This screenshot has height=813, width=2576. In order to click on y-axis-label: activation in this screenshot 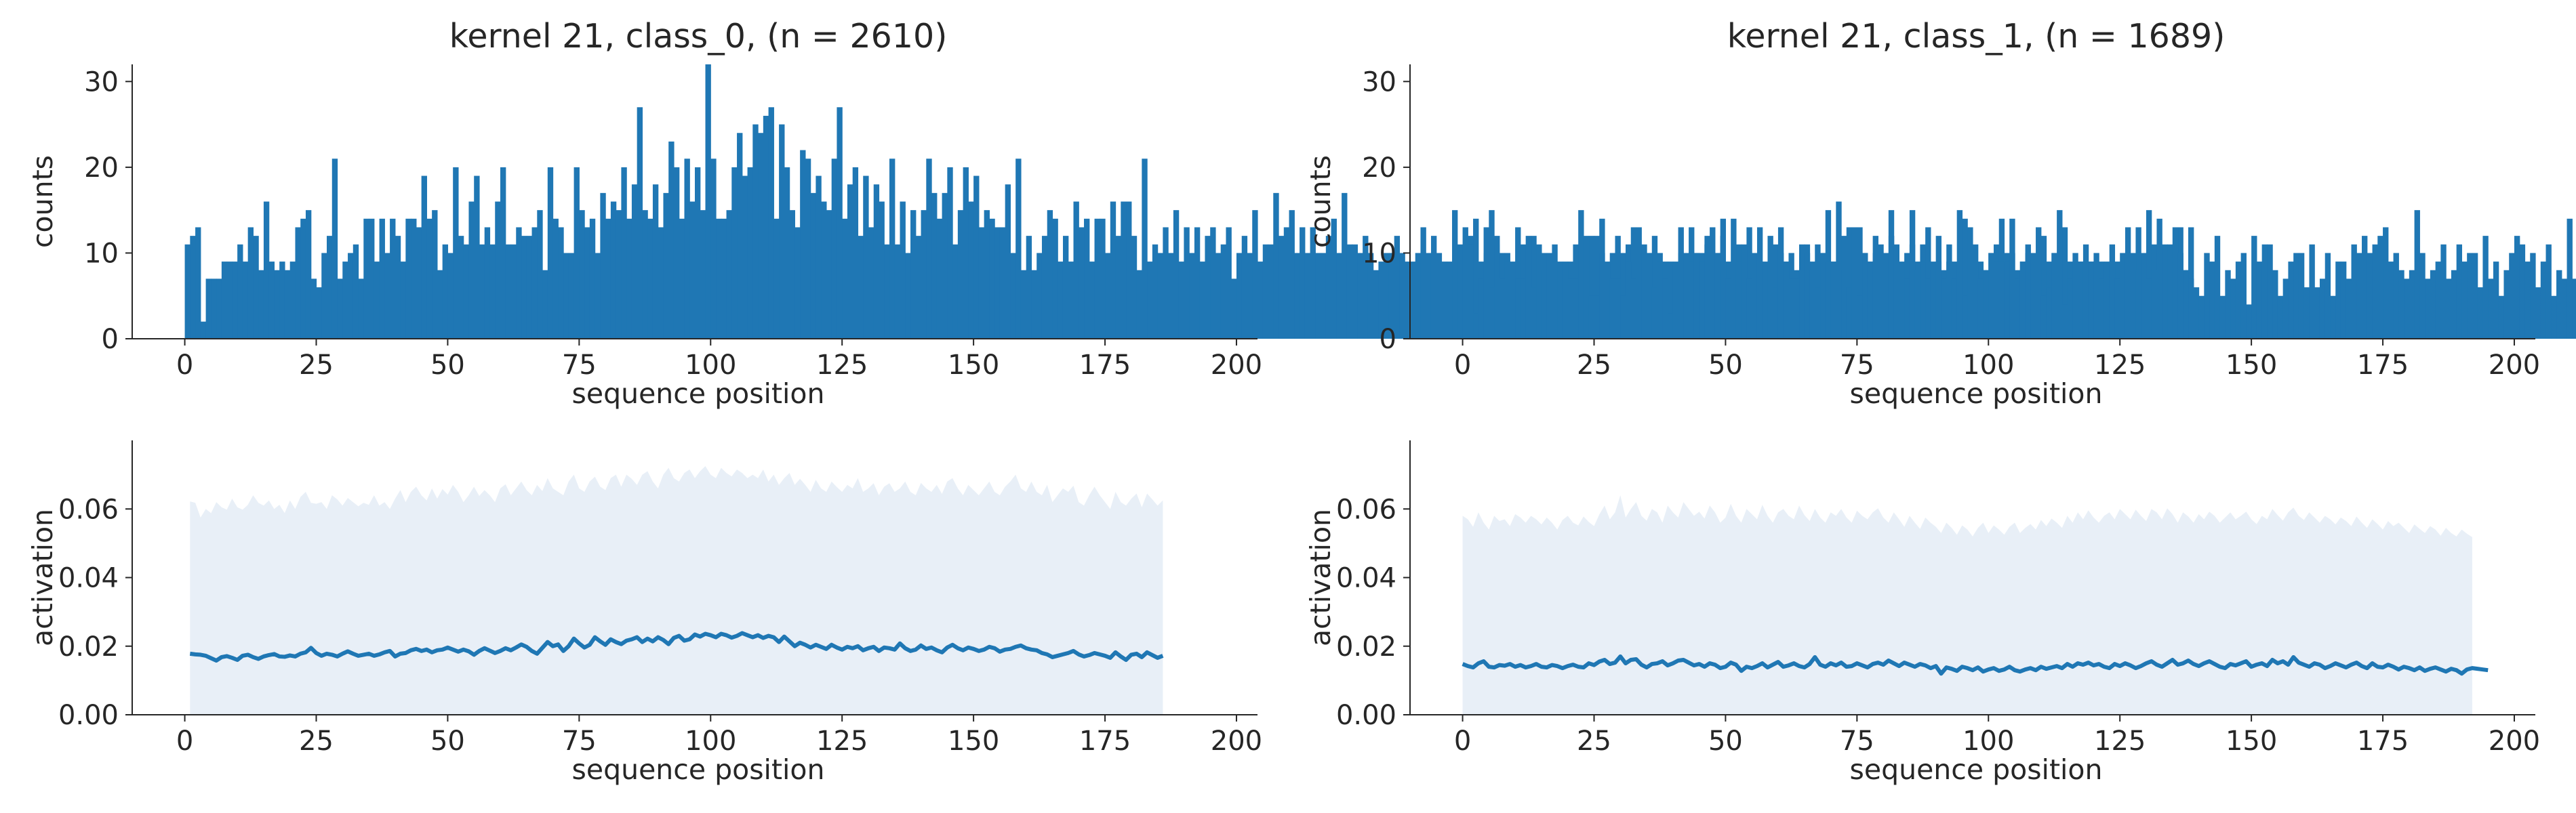, I will do `click(1320, 577)`.